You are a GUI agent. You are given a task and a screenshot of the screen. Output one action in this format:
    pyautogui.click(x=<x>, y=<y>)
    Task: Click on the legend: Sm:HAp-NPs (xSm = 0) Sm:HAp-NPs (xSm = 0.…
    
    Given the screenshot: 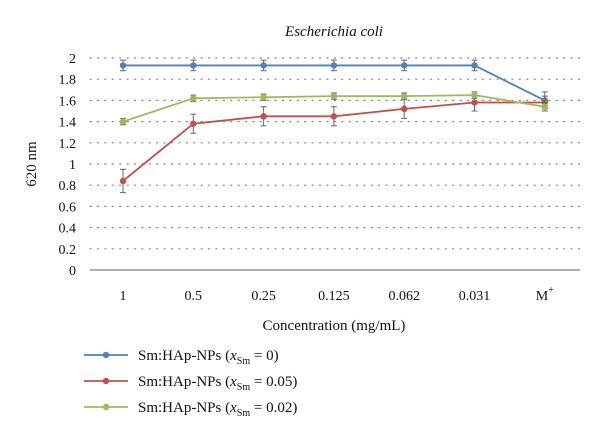 What is the action you would take?
    pyautogui.click(x=190, y=383)
    